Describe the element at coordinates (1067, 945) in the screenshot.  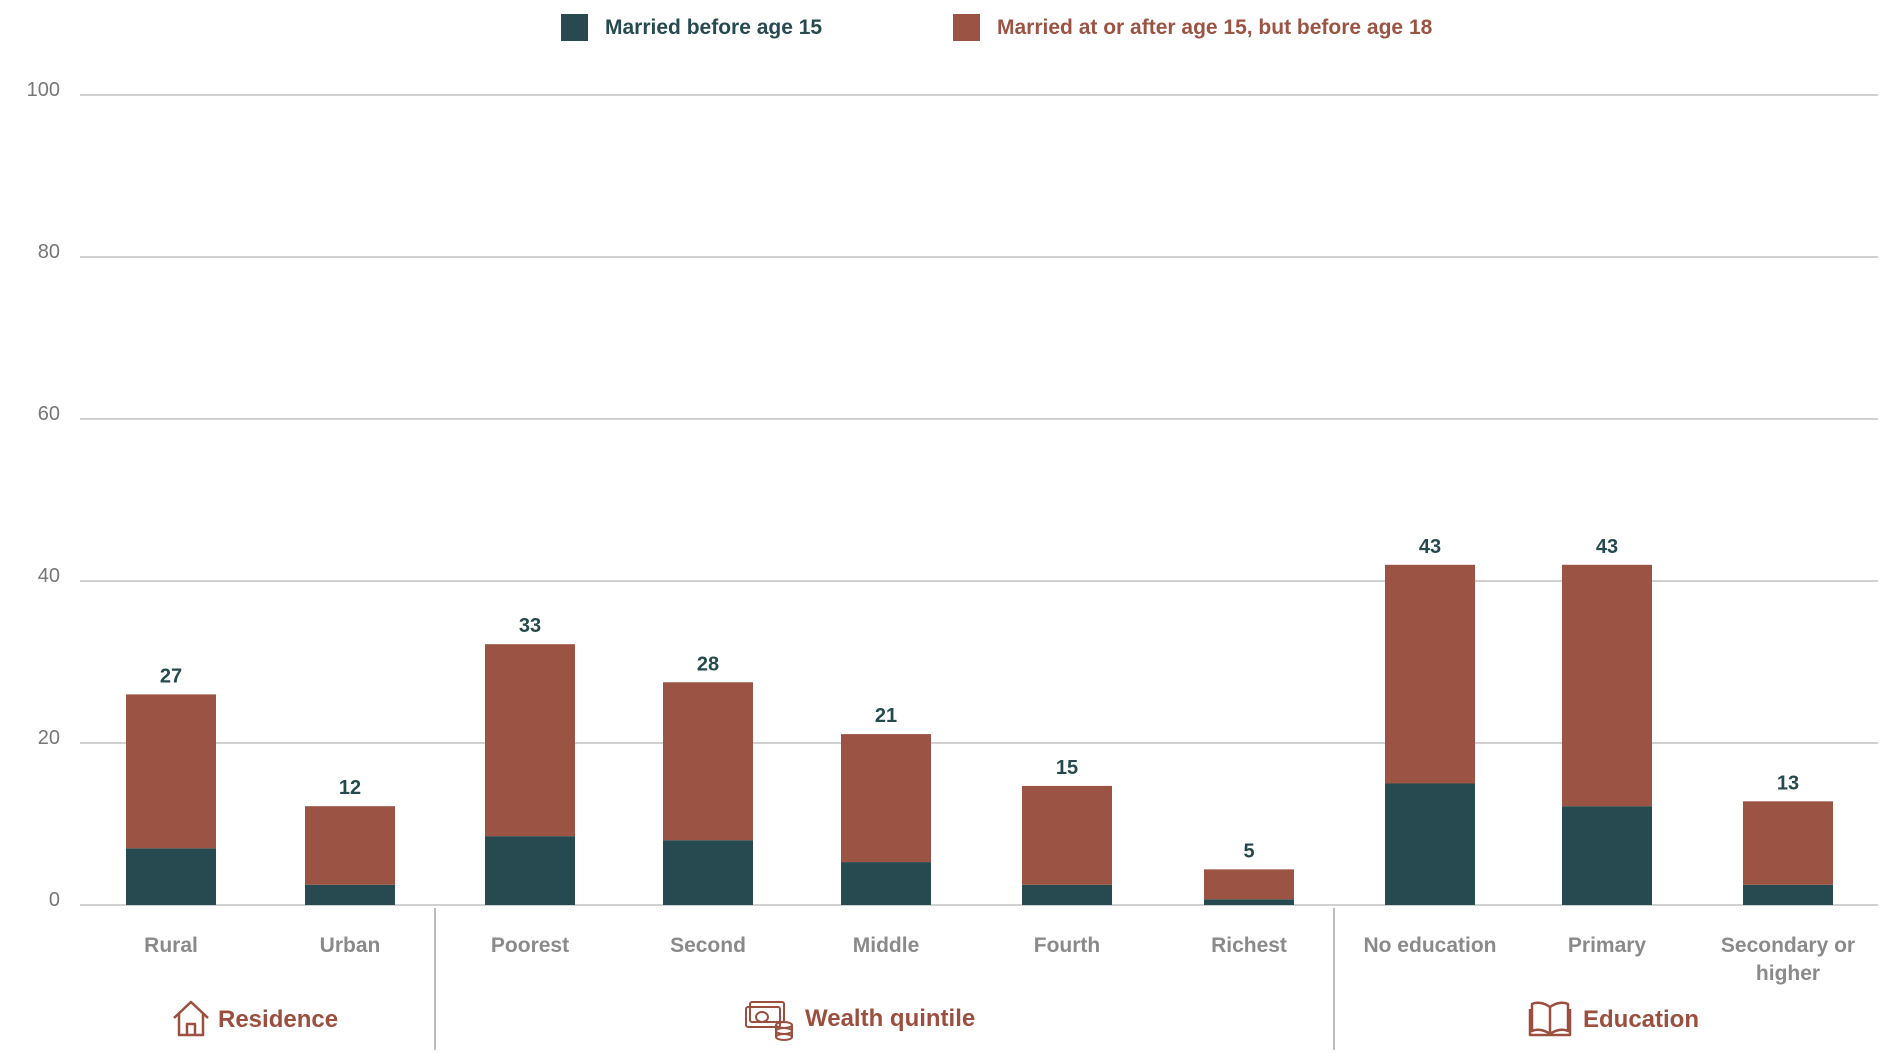
I see `x-tick-label: Fourth` at that location.